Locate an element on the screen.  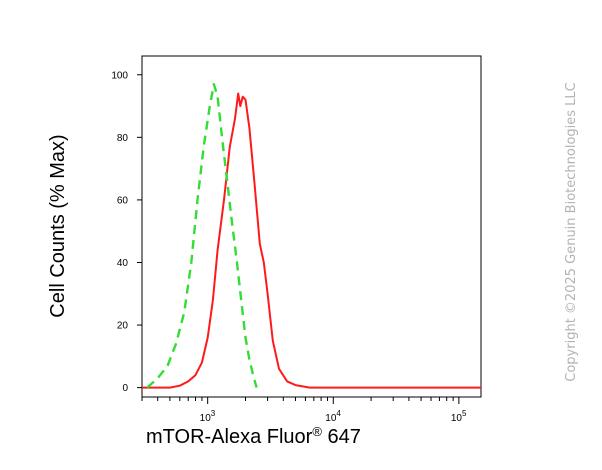
y-tick-label-80: 80 is located at coordinates (123, 138).